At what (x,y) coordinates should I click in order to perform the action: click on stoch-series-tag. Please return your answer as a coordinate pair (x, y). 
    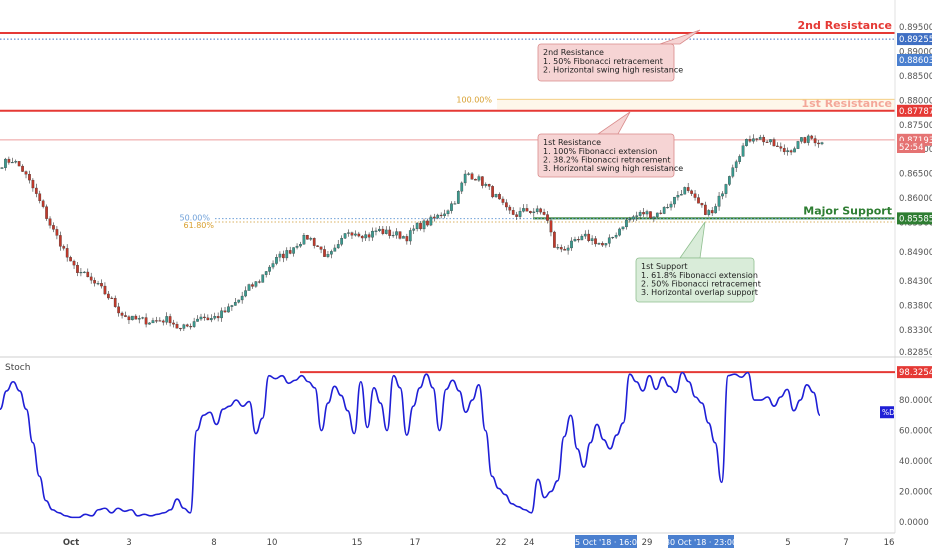
    Looking at the image, I should click on (887, 412).